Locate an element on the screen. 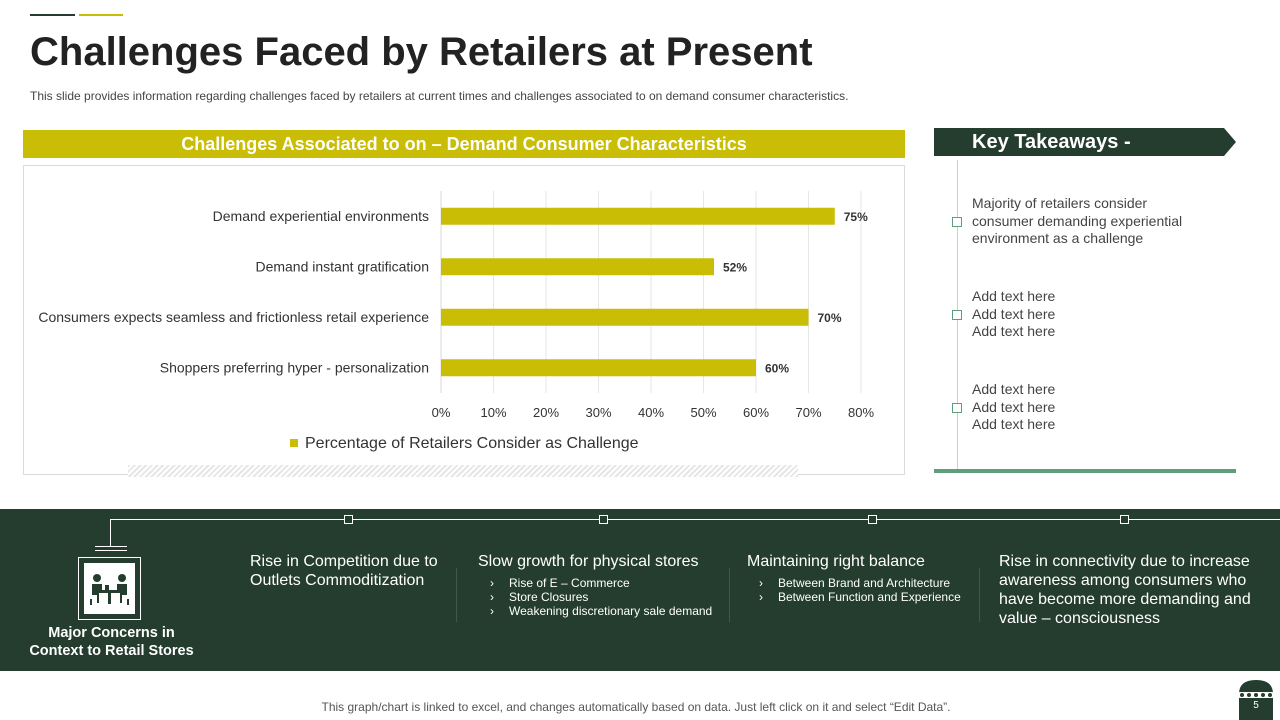  concern-title-line: Slow growth for physical stores is located at coordinates (588, 561).